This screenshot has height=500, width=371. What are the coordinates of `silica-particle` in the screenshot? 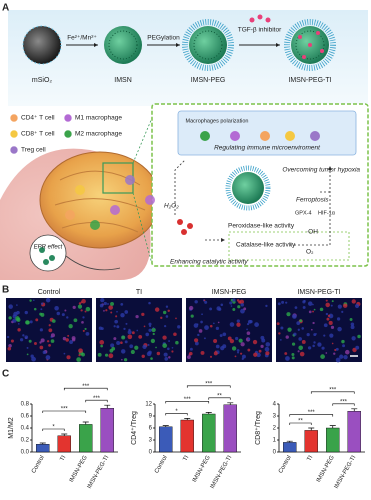 It's located at (42, 45).